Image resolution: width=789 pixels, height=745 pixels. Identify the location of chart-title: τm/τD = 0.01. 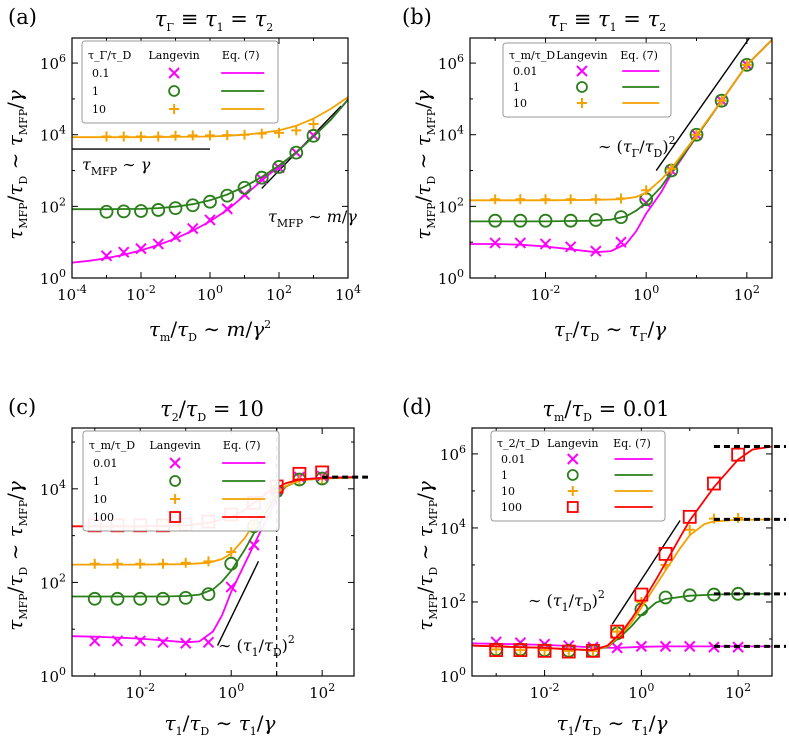
(605, 410).